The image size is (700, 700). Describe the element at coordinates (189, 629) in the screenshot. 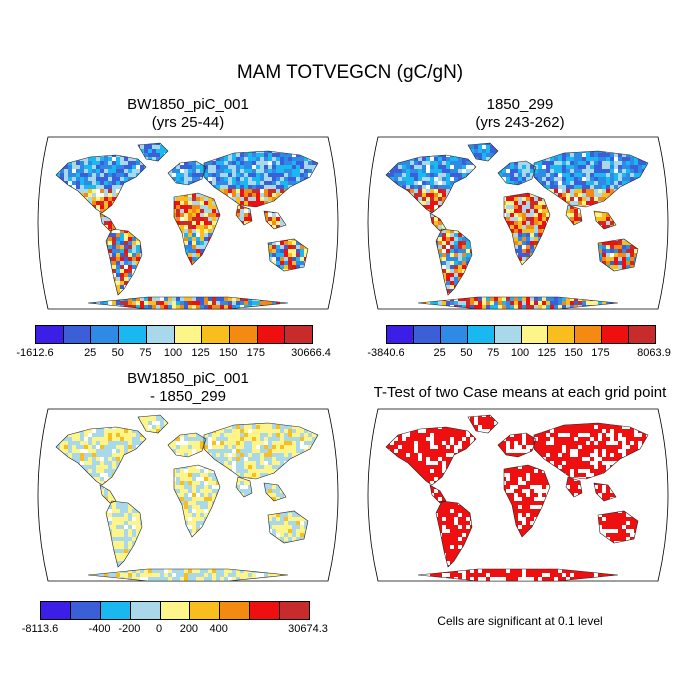

I see `colorbar-diff-label: 200` at that location.